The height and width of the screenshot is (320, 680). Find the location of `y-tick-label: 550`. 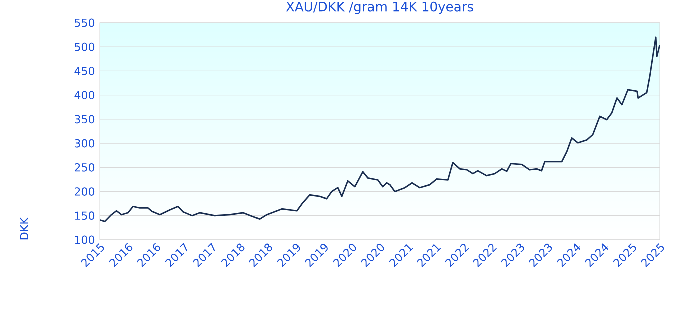

y-tick-label: 550 is located at coordinates (85, 23).